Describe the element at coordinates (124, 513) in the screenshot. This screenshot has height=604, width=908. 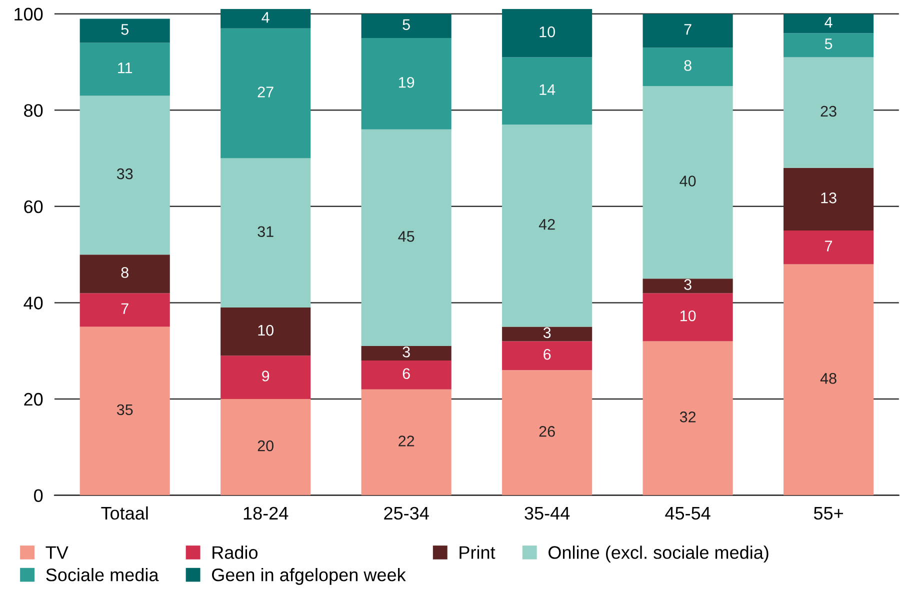
I see `x-tick-label: Totaal` at that location.